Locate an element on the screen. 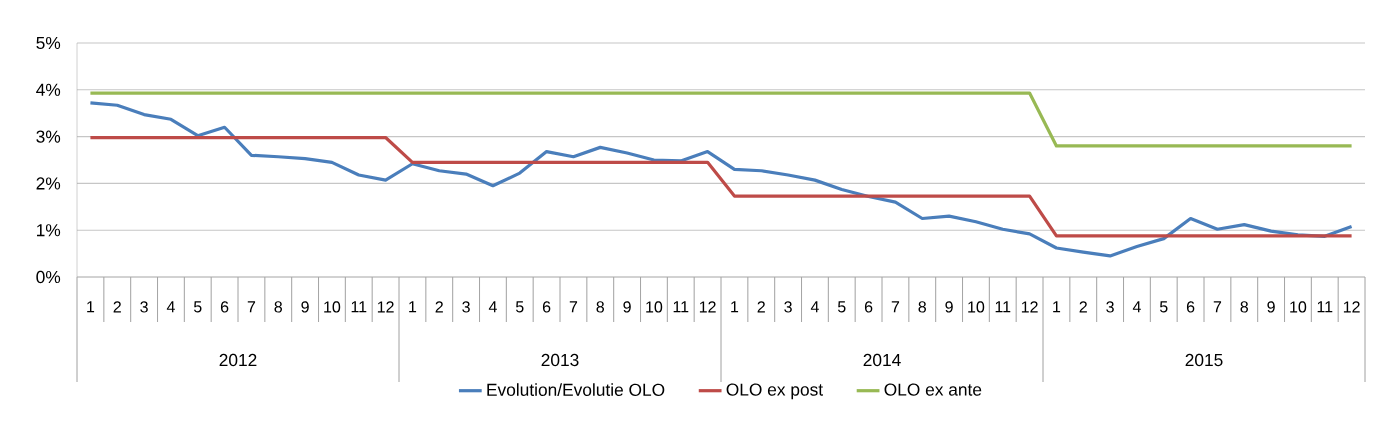  text: 2013 is located at coordinates (560, 360).